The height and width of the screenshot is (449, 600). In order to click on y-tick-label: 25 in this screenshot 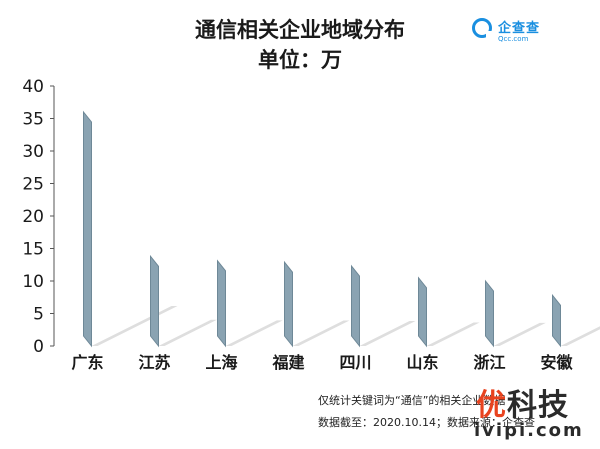, I will do `click(33, 185)`.